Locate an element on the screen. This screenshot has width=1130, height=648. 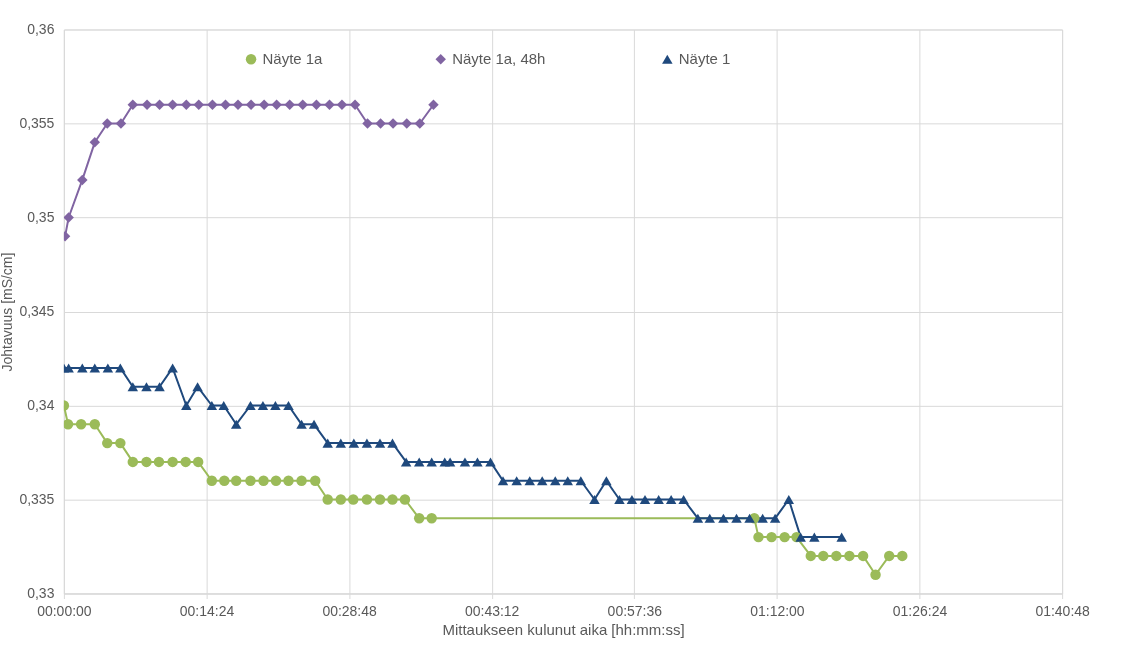
x-tick-label: 01:12:00 is located at coordinates (777, 610).